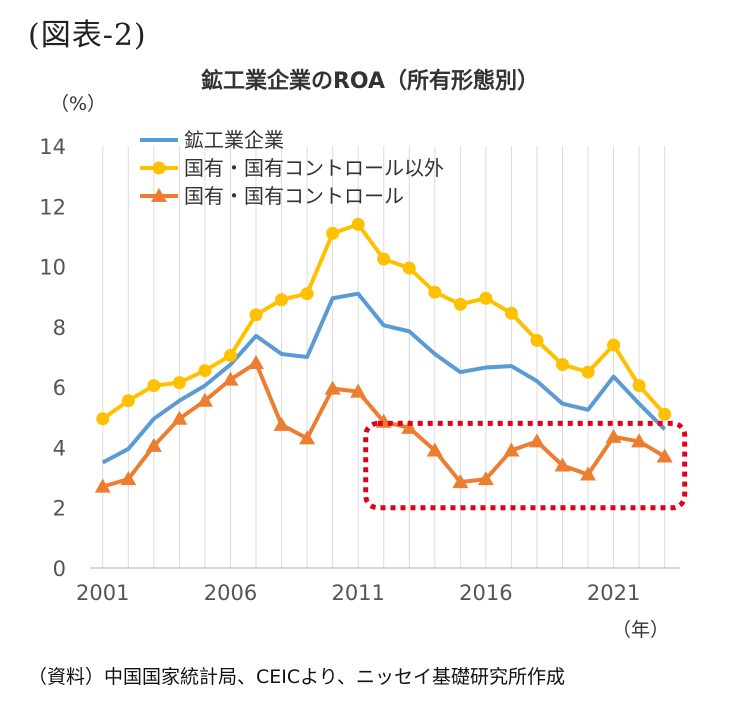 This screenshot has height=722, width=747. I want to click on legend-label: 国有・国有コントロール, so click(294, 196).